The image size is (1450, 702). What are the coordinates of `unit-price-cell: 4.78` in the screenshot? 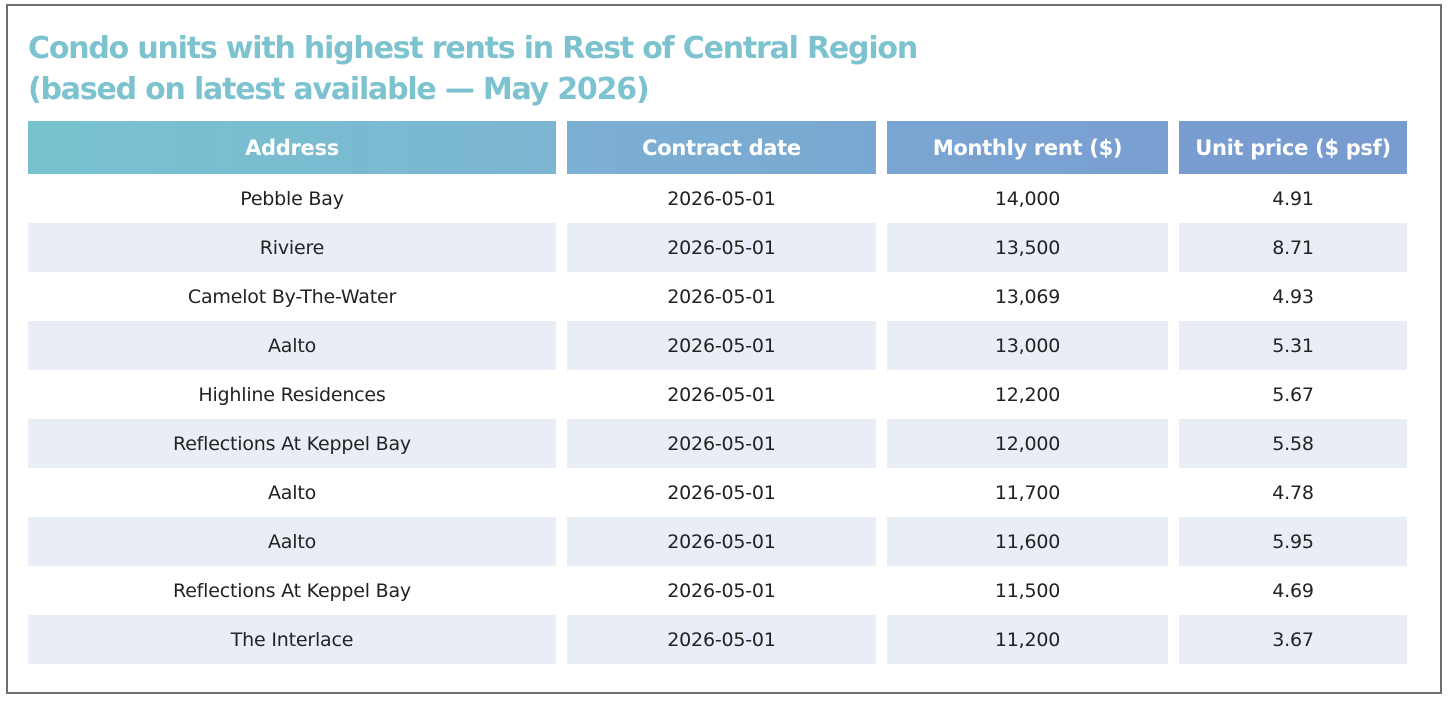 It's located at (1293, 492).